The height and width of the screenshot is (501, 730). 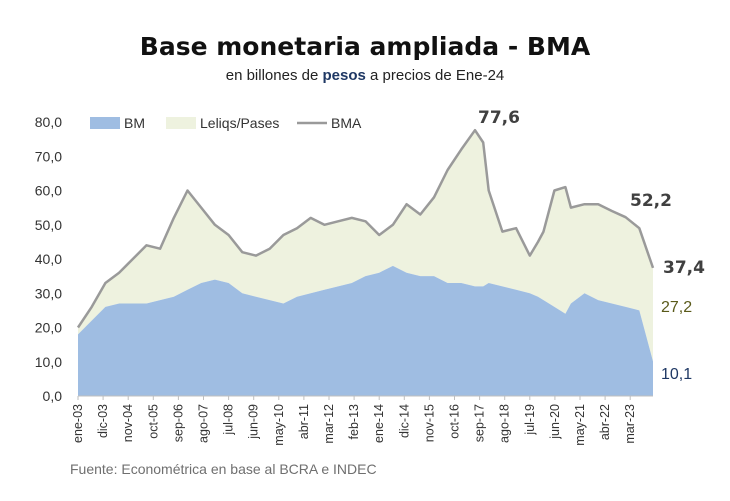 I want to click on x-tick-label: oct-05, so click(x=153, y=421).